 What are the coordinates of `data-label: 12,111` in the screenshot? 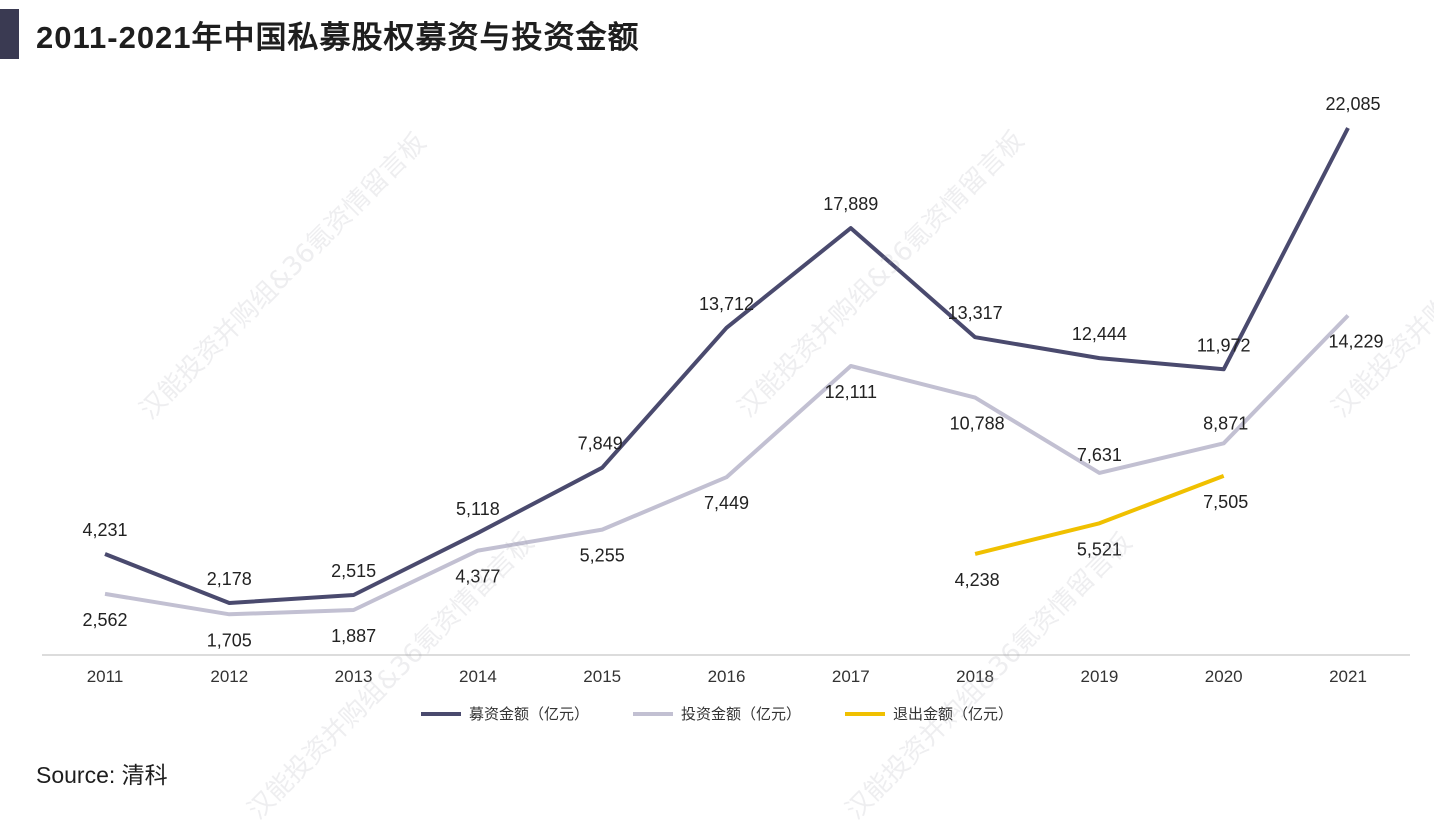 It's located at (851, 392).